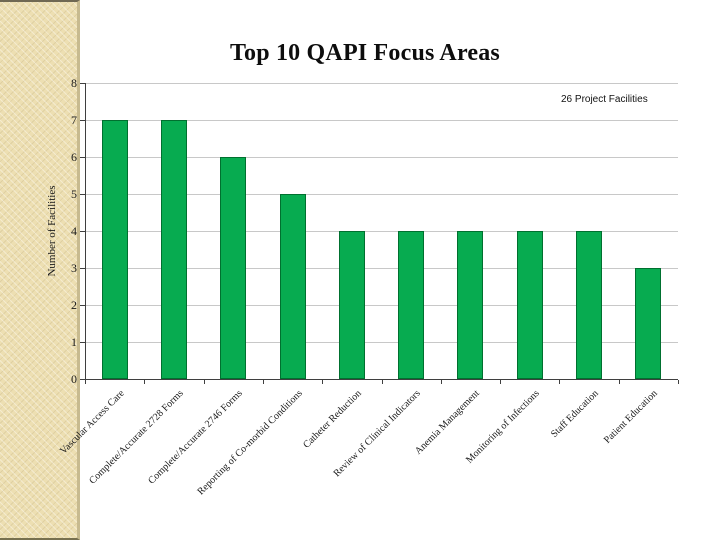 The width and height of the screenshot is (720, 540). What do you see at coordinates (604, 99) in the screenshot?
I see `legend-label: 26 Project Facilities` at bounding box center [604, 99].